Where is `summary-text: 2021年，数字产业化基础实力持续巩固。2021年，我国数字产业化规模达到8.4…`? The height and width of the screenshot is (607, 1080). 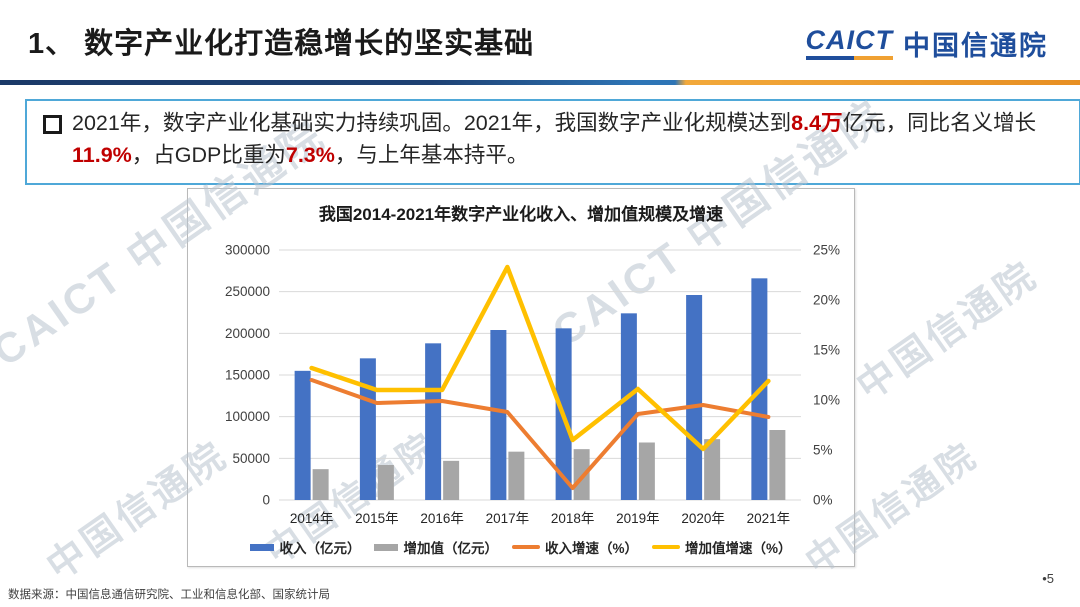
summary-text: 2021年，数字产业化基础实力持续巩固。2021年，我国数字产业化规模达到8.4… is located at coordinates (554, 139).